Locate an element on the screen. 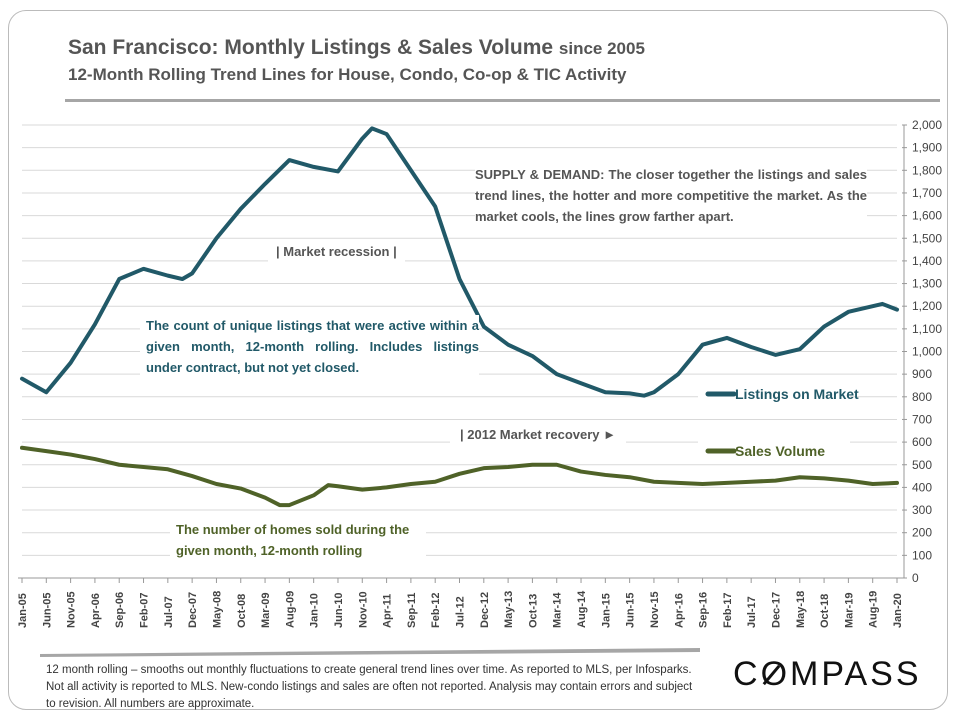 This screenshot has height=720, width=960. y-tick-label: 400 is located at coordinates (922, 487).